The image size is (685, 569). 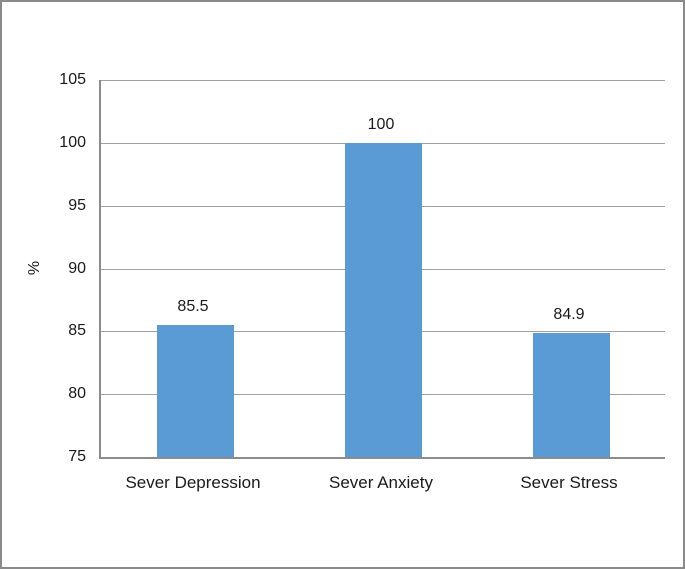 What do you see at coordinates (195, 391) in the screenshot?
I see `bar-sever-depression` at bounding box center [195, 391].